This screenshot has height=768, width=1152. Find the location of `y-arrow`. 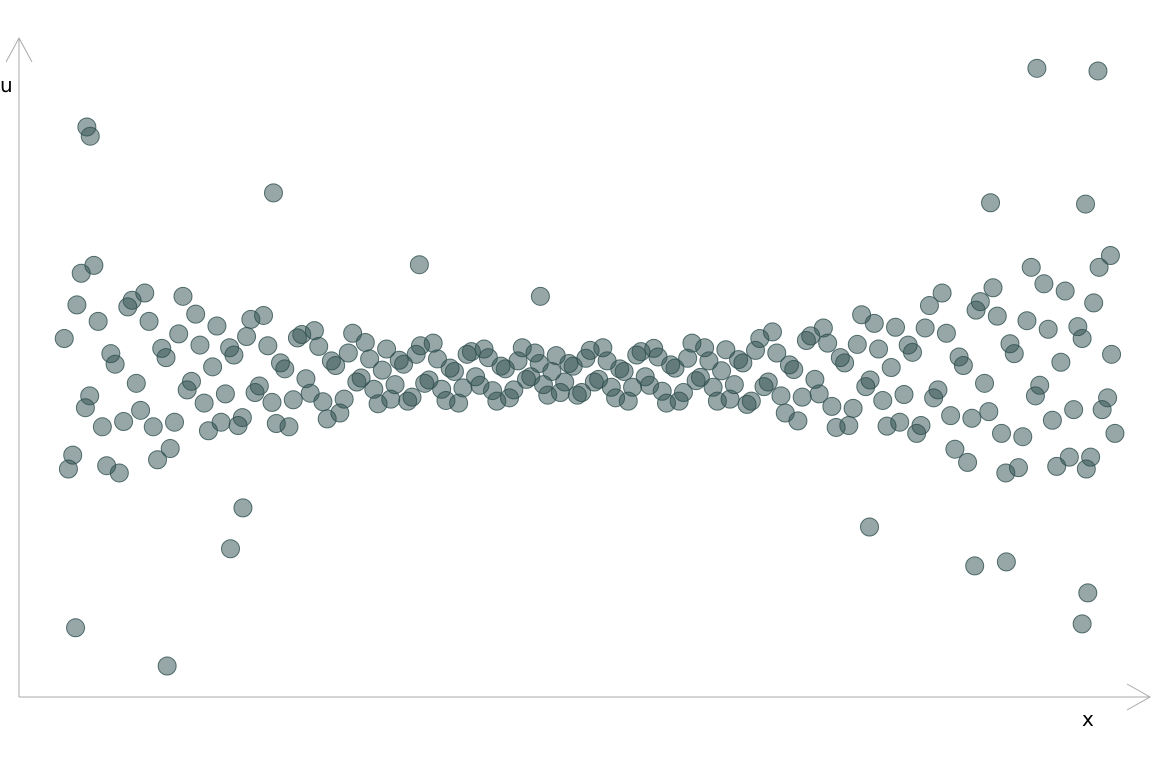

y-arrow is located at coordinates (19, 49).